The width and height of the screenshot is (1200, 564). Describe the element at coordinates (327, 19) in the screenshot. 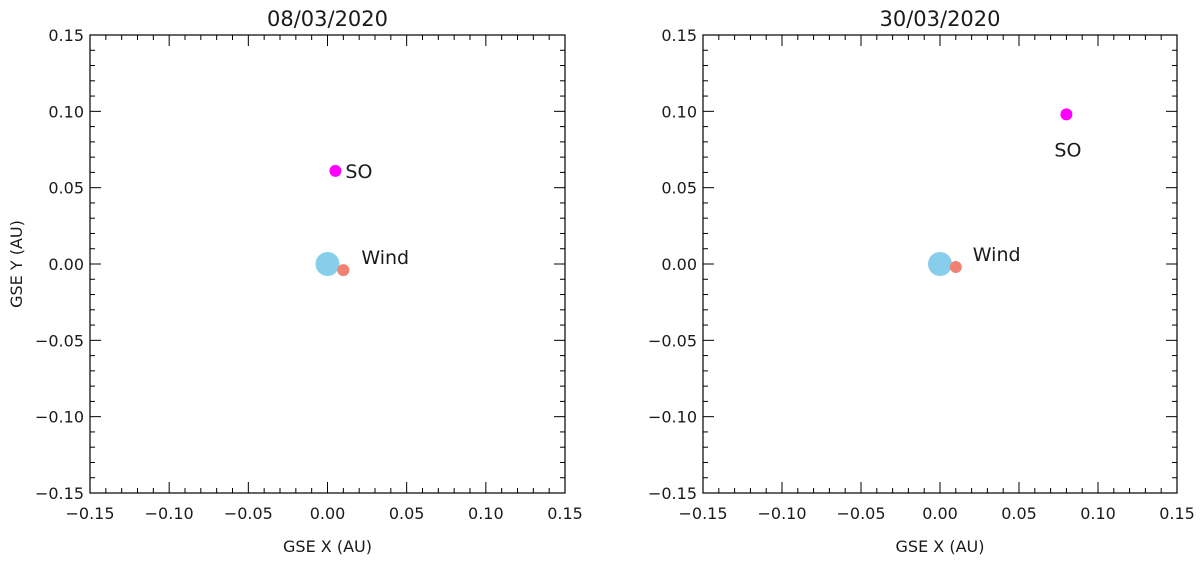

I see `chart-title: 08/03/2020` at that location.